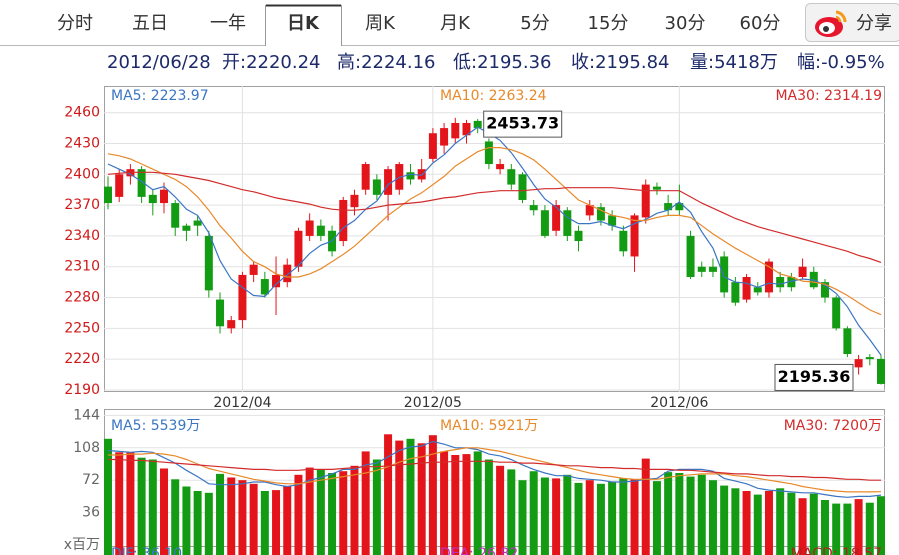 The width and height of the screenshot is (899, 555). I want to click on y-tick-label: 2250, so click(82, 328).